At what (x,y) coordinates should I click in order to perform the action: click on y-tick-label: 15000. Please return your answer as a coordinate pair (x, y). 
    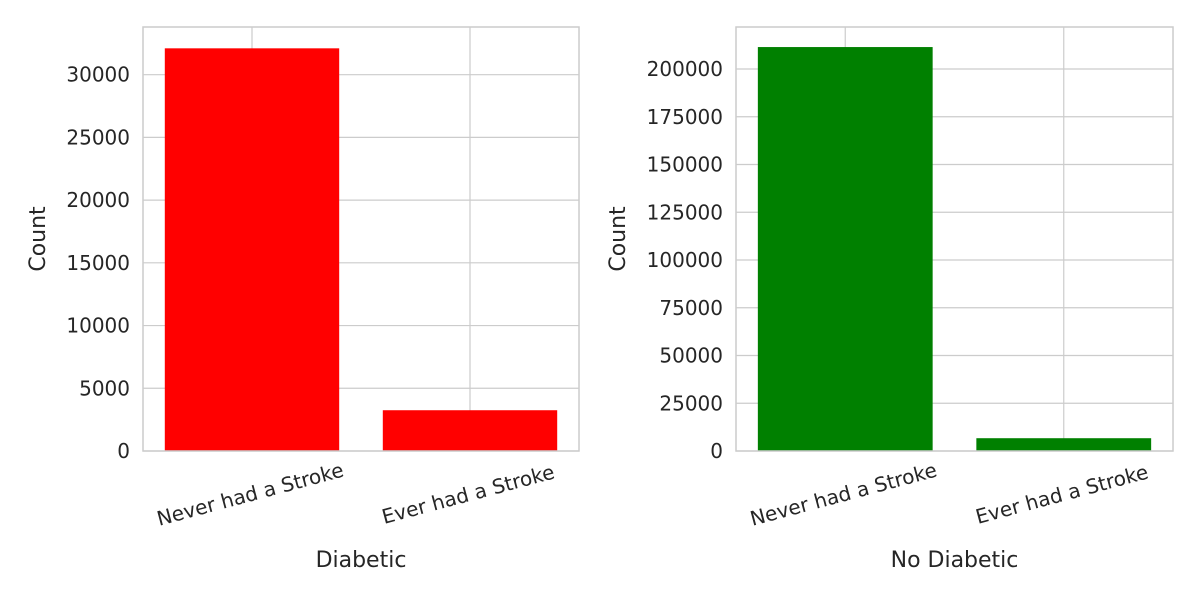
    Looking at the image, I should click on (98, 263).